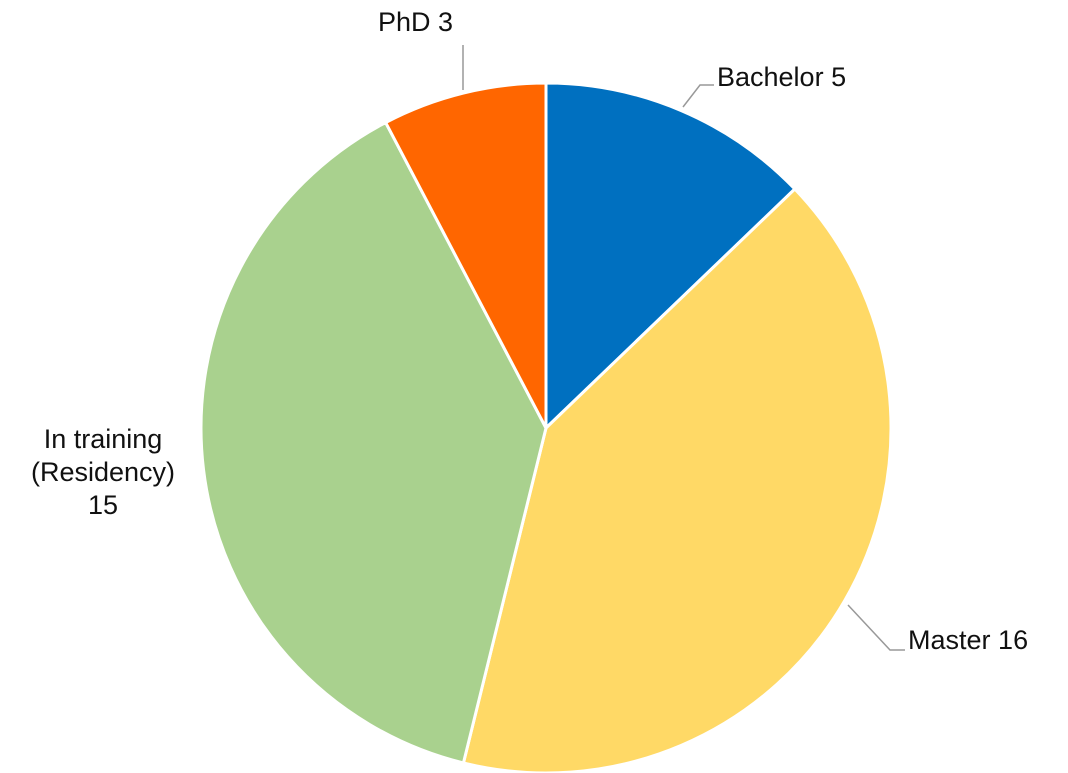 Image resolution: width=1068 pixels, height=773 pixels. Describe the element at coordinates (1013, 640) in the screenshot. I see `value-label: 16` at that location.